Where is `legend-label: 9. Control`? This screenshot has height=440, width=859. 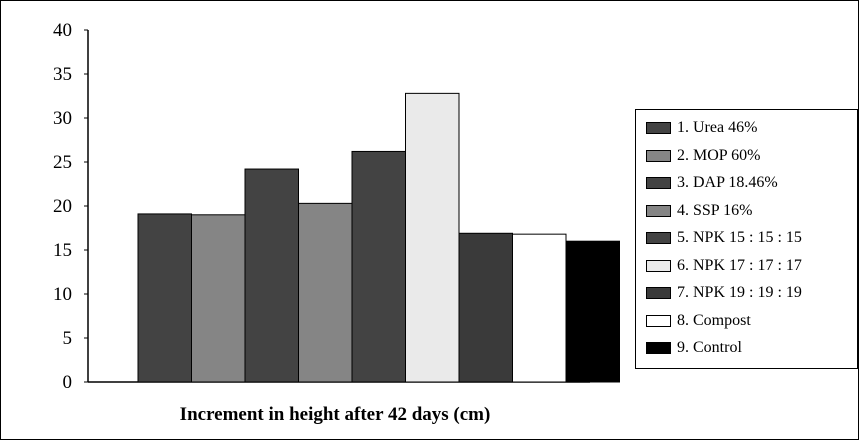 legend-label: 9. Control is located at coordinates (709, 347).